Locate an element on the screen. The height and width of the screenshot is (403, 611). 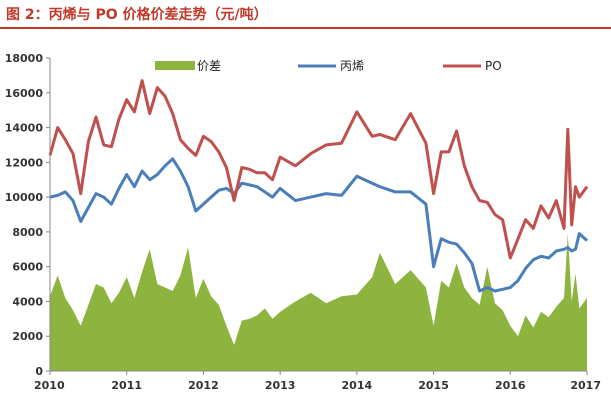
legend-label: PO is located at coordinates (493, 66).